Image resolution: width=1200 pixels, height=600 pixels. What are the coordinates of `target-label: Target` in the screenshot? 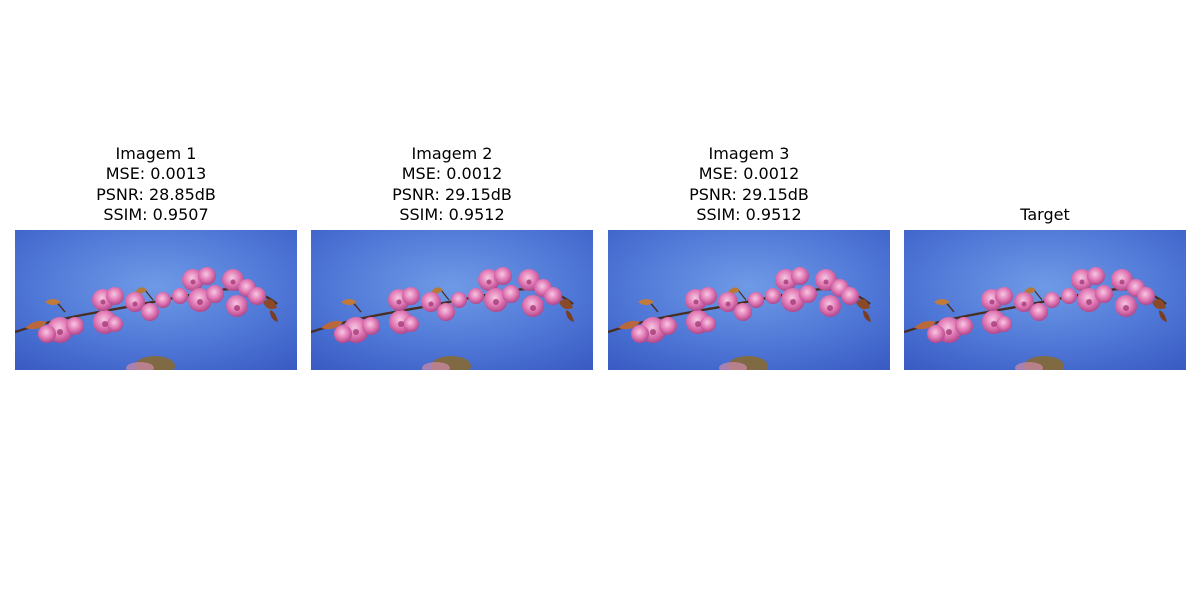 It's located at (1045, 215).